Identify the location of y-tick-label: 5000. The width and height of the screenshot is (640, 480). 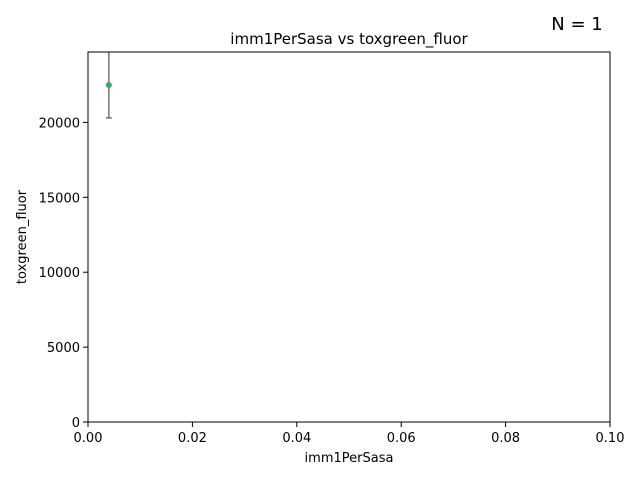
(63, 348).